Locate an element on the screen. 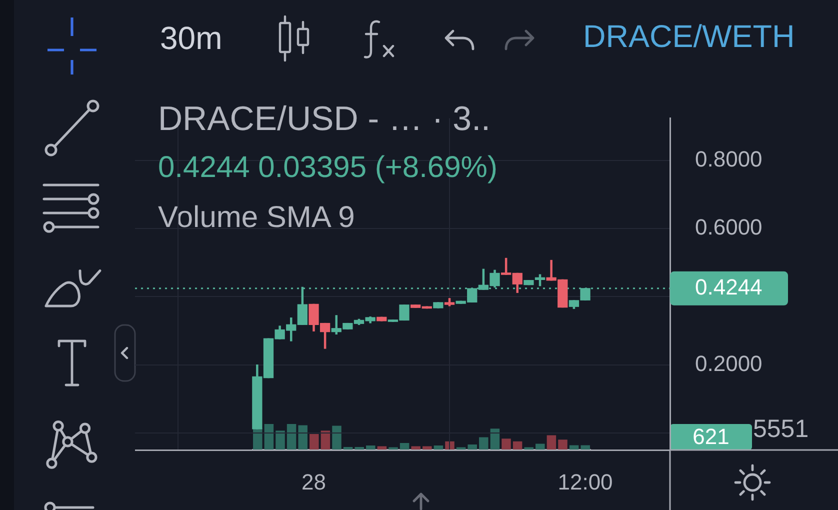 The image size is (838, 510). chart-title: Volume SMA 9 is located at coordinates (256, 217).